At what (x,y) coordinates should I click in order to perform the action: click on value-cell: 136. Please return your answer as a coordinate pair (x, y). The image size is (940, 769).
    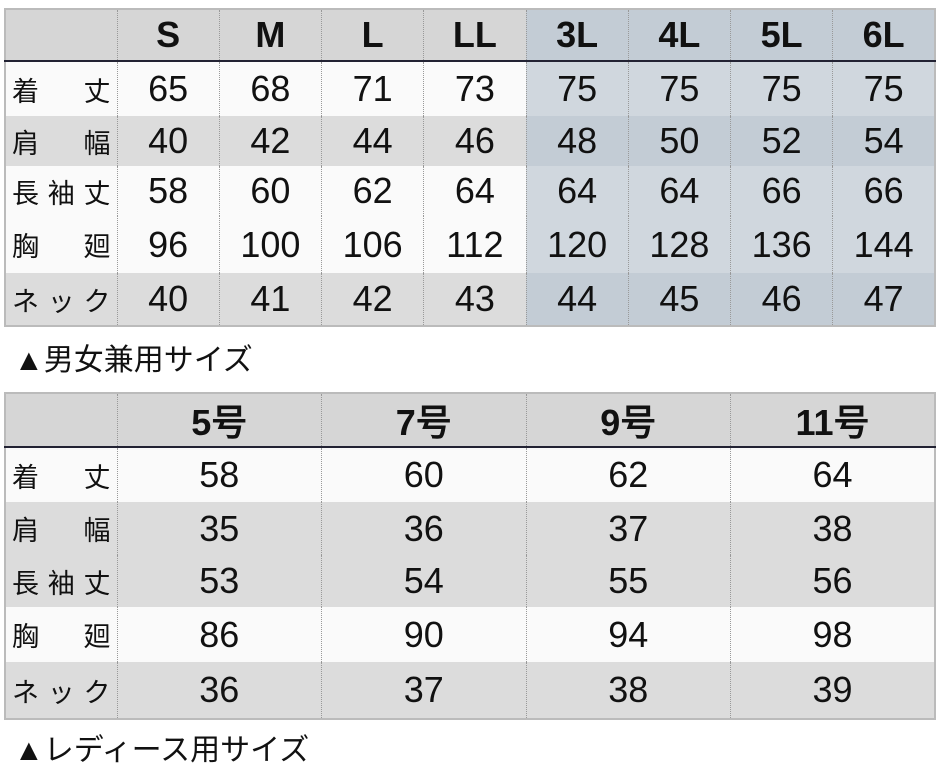
    Looking at the image, I should click on (781, 244).